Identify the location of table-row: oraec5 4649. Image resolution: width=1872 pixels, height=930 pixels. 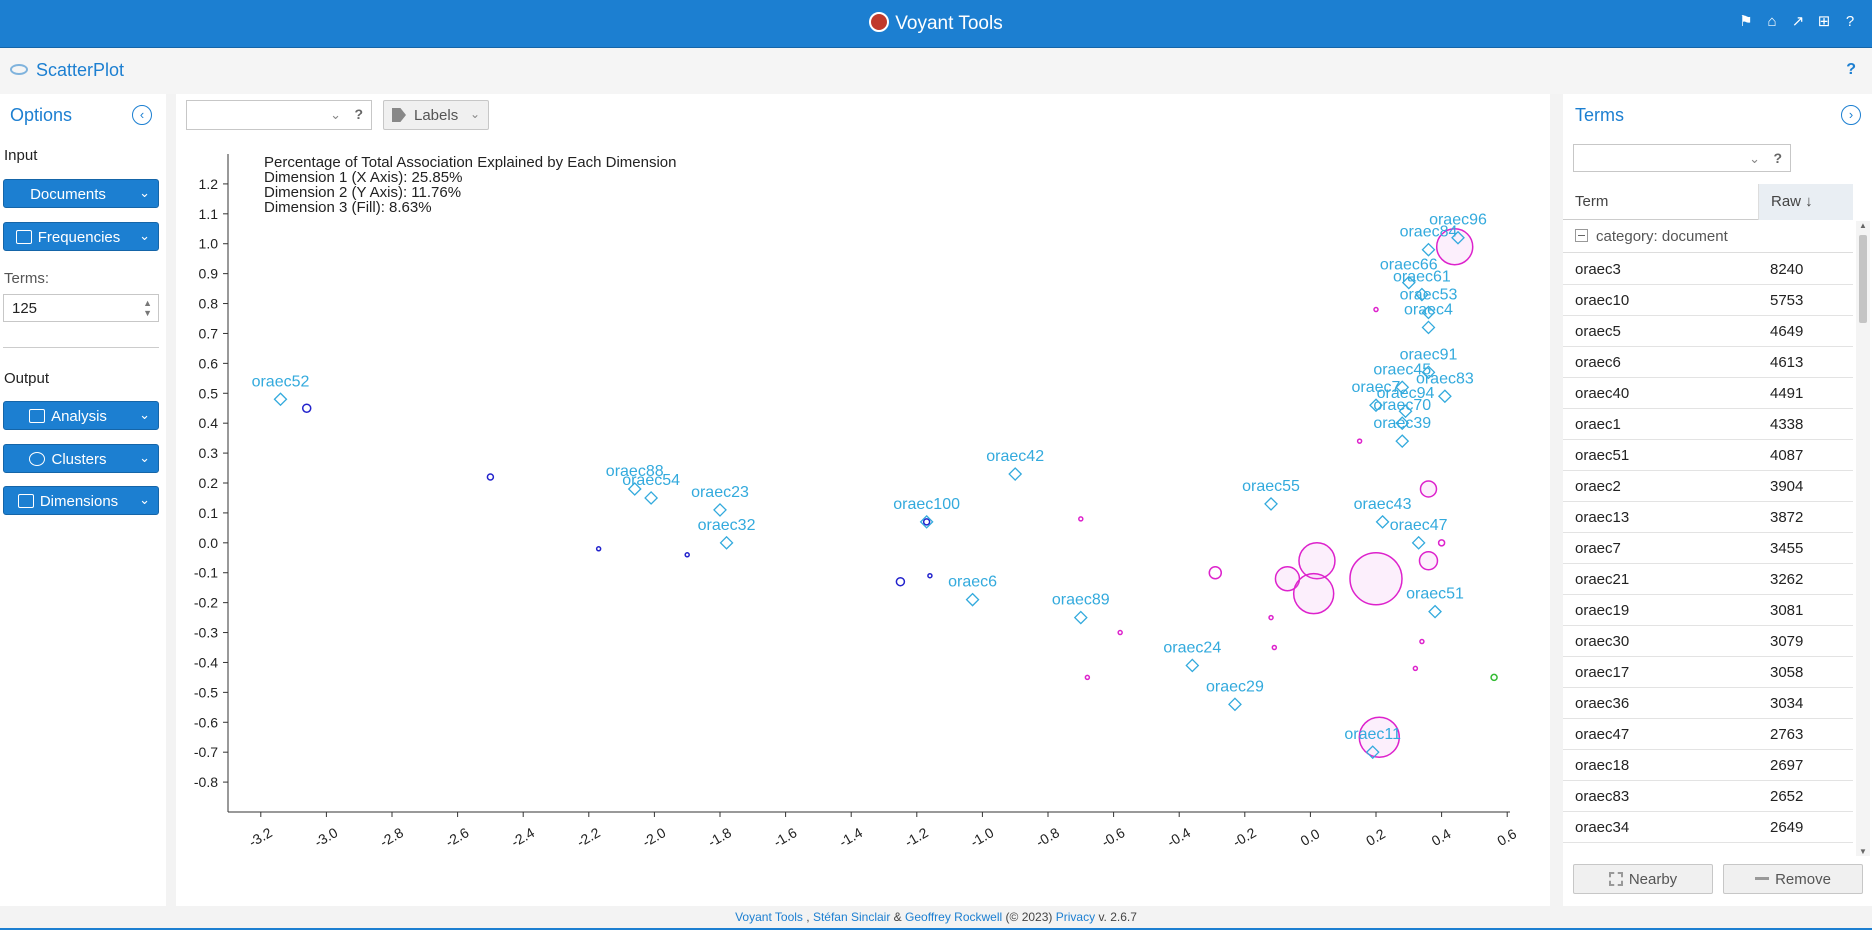
(1708, 331).